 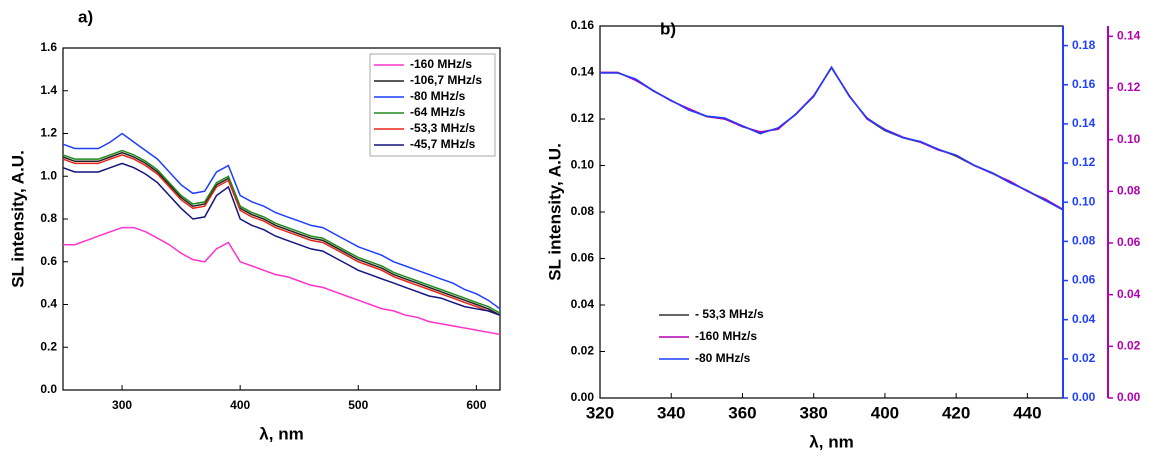 I want to click on y3-tick-label: 0.06, so click(x=1129, y=242).